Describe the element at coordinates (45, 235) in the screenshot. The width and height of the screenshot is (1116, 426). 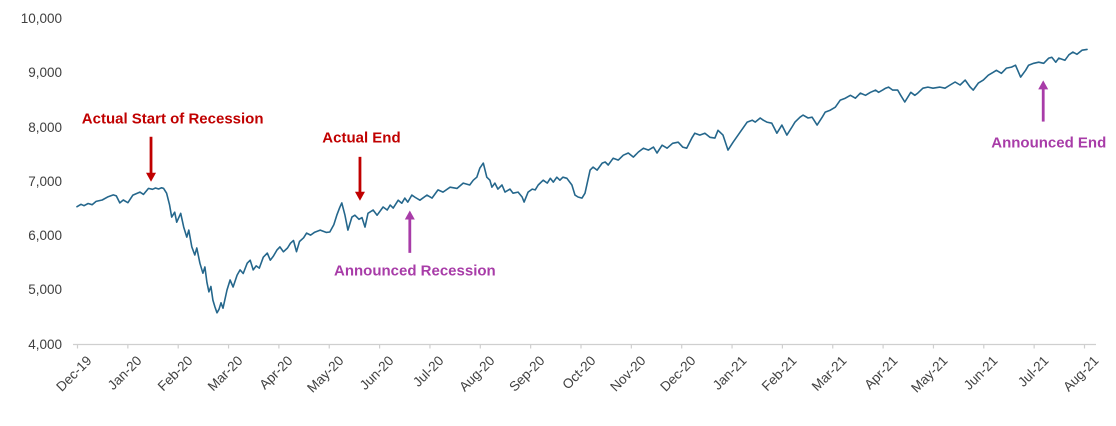
I see `y-axis-tick-label: 6,000` at that location.